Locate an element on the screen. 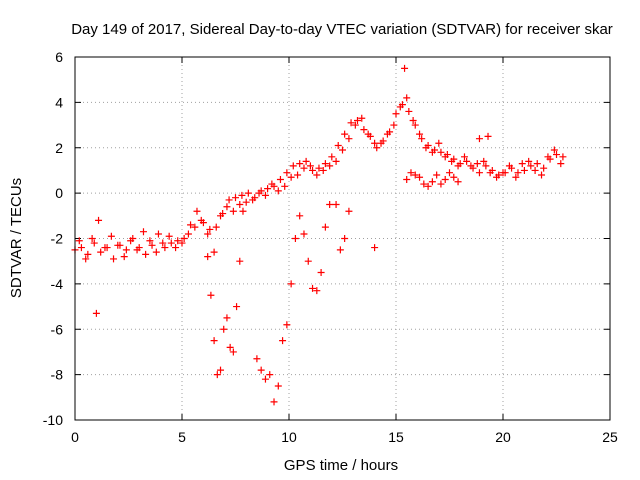  x-tick-labels: 0 5 10 15 20 25 is located at coordinates (344, 437).